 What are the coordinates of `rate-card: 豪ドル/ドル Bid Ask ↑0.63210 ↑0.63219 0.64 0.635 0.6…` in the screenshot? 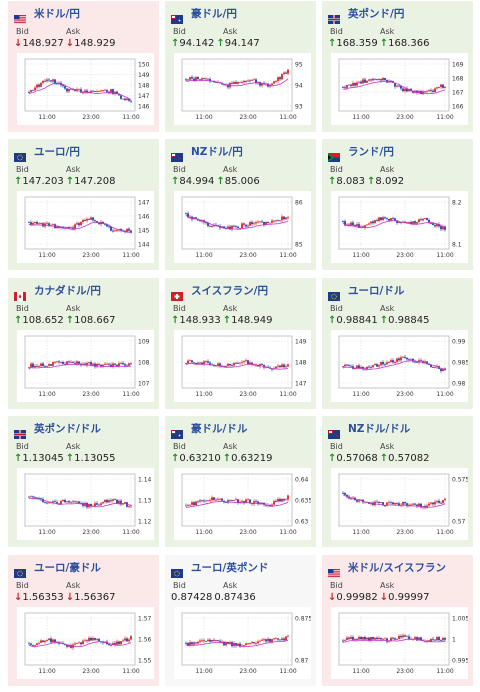 It's located at (240, 481).